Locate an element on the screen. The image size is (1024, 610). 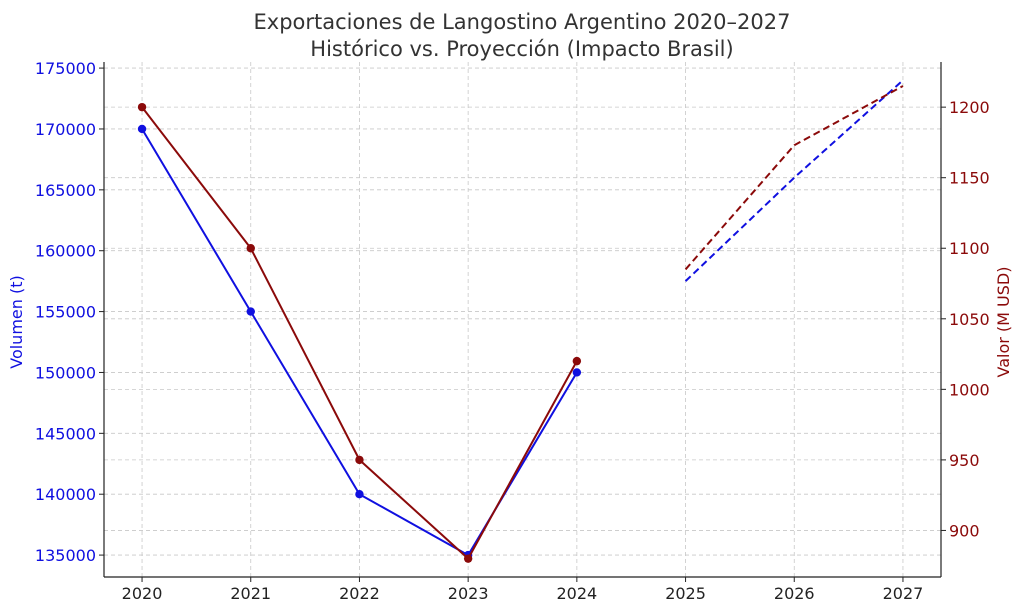
x-tick-label: 2025 is located at coordinates (685, 593).